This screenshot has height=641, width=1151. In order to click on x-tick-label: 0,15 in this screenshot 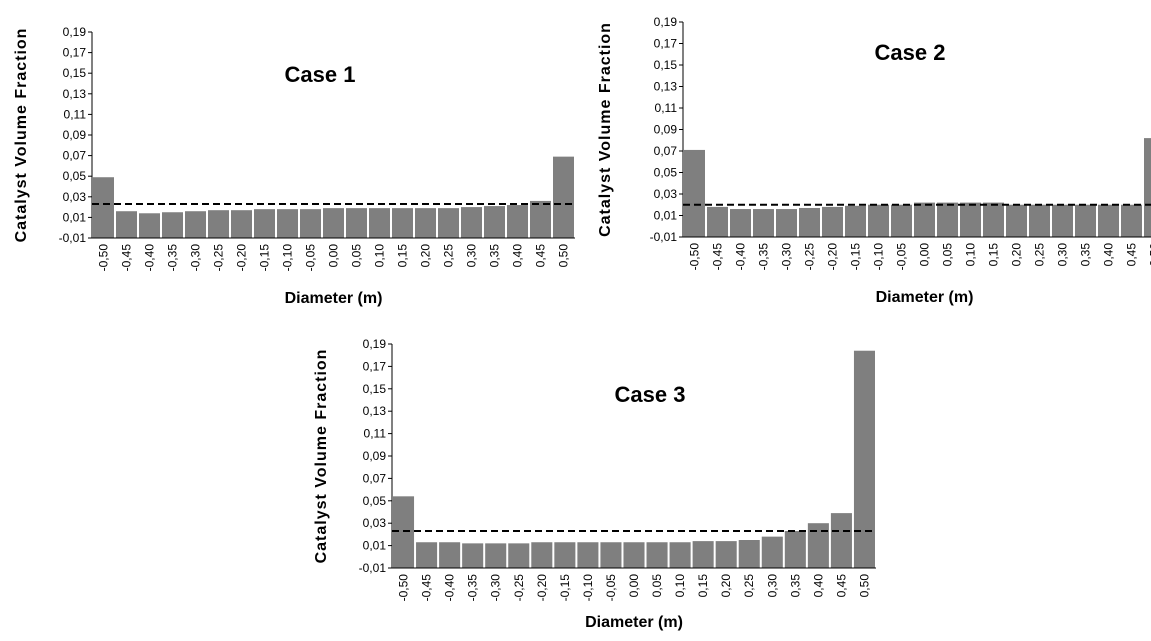, I will do `click(703, 586)`.